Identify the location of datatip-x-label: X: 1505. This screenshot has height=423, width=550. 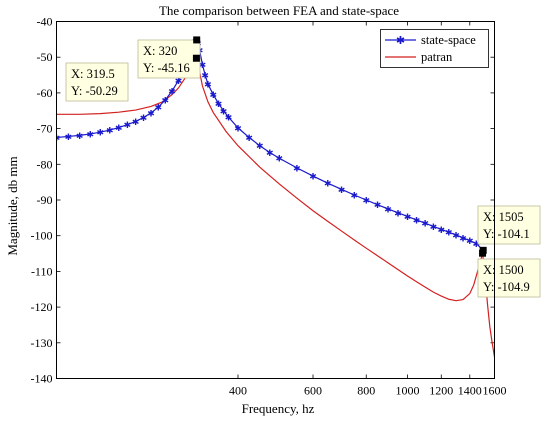
(503, 217).